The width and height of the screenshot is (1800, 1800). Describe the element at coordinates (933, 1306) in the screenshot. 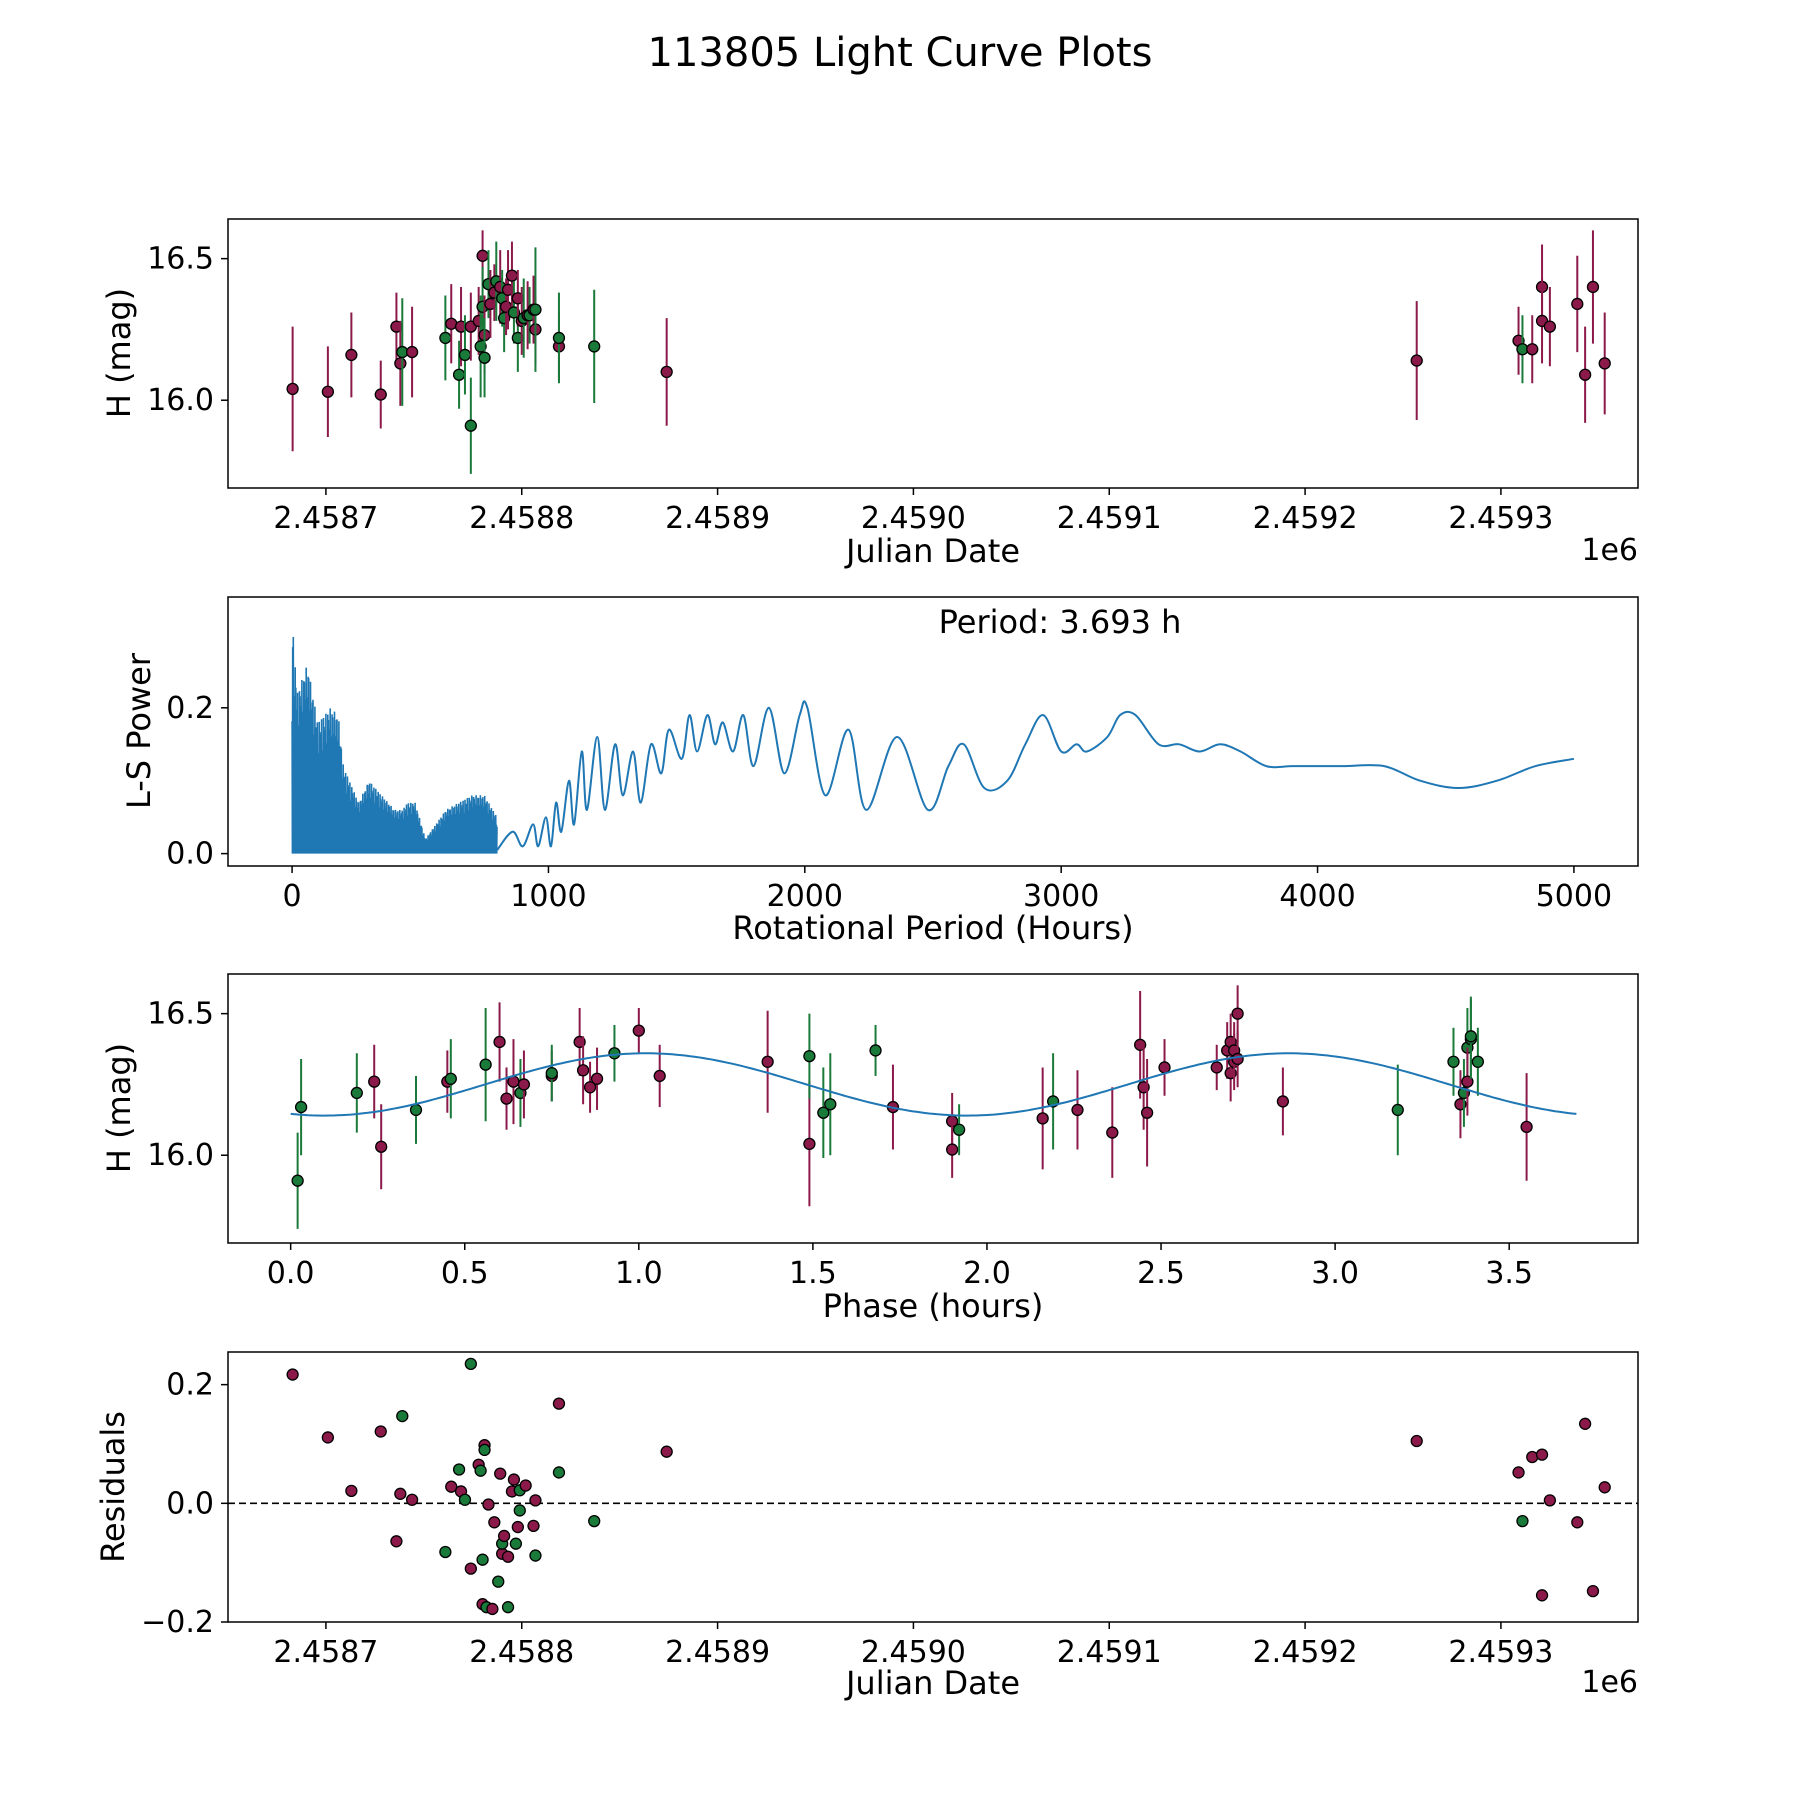

I see `phased-xlabel: Phase (hours)` at that location.